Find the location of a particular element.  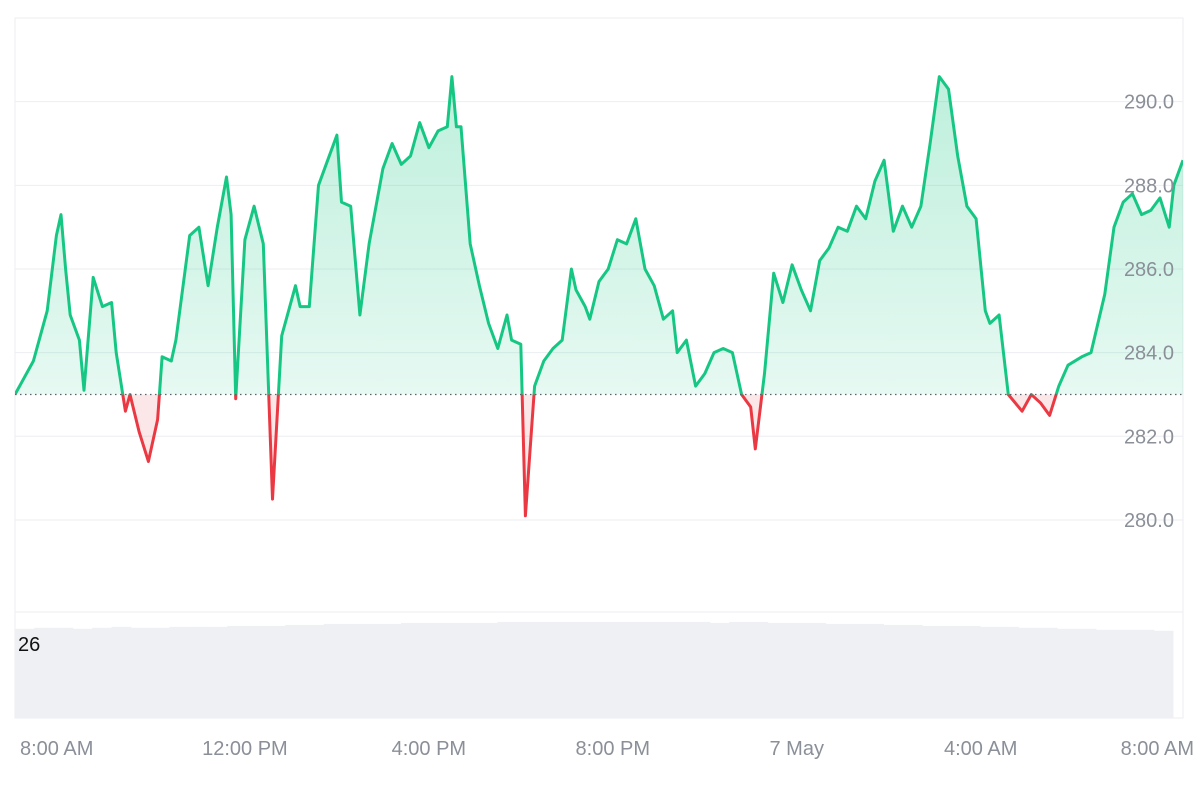

volume-label: 26 is located at coordinates (29, 645).